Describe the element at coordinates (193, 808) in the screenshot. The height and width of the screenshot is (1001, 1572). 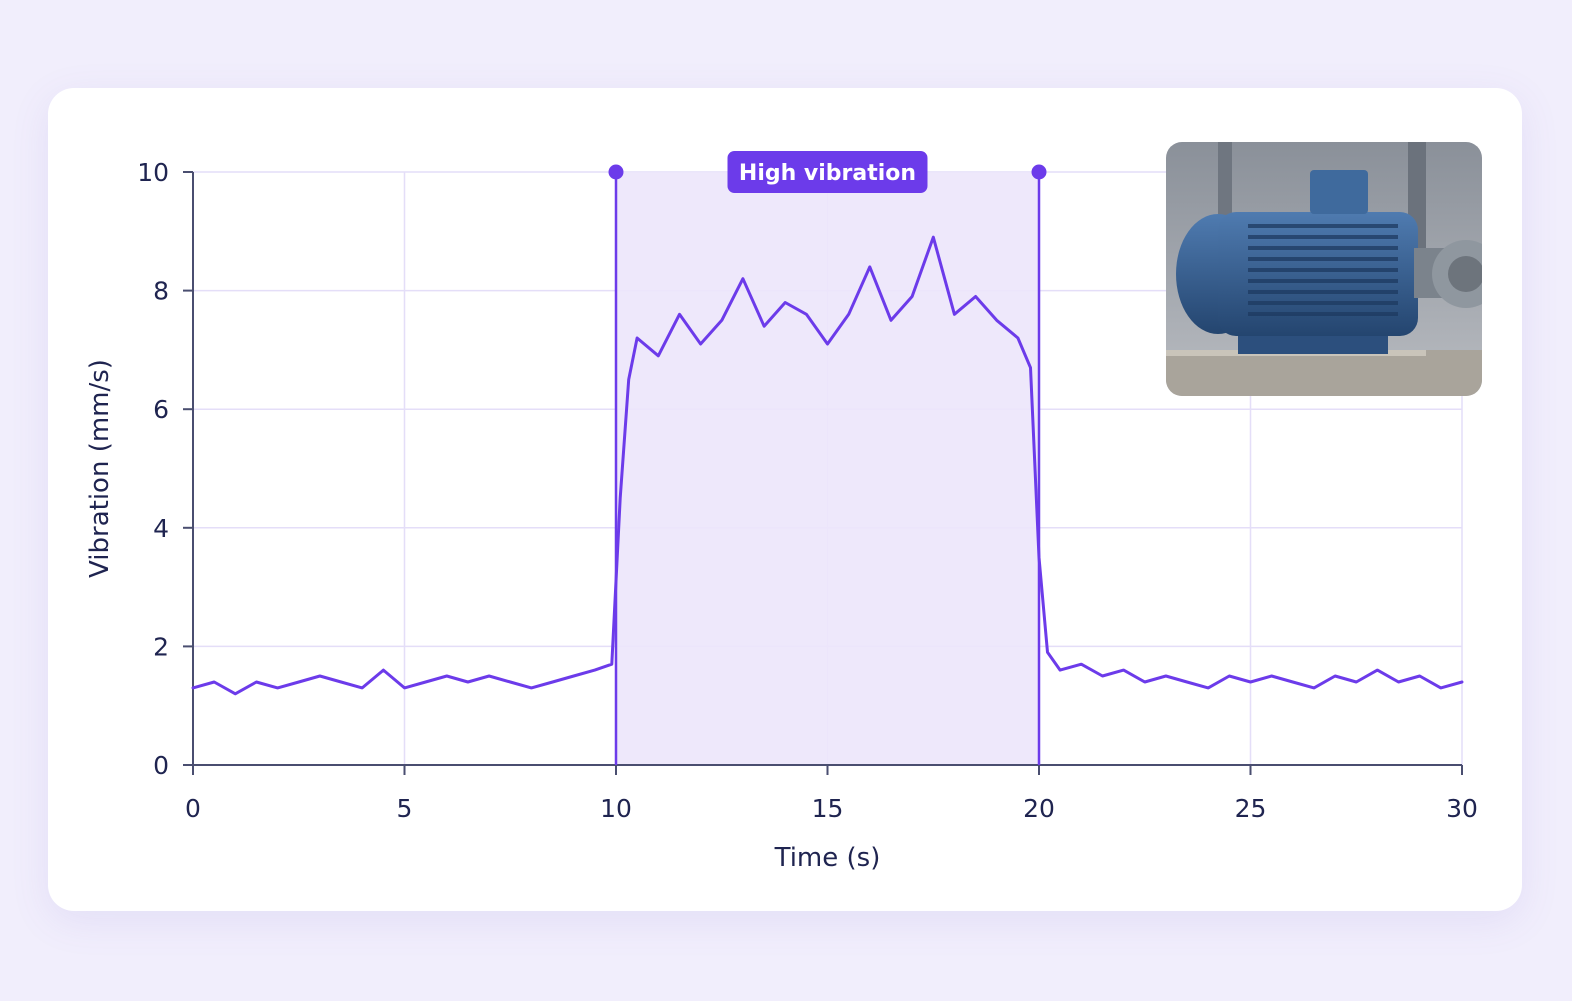
I see `x-tick-label-0: 0` at that location.